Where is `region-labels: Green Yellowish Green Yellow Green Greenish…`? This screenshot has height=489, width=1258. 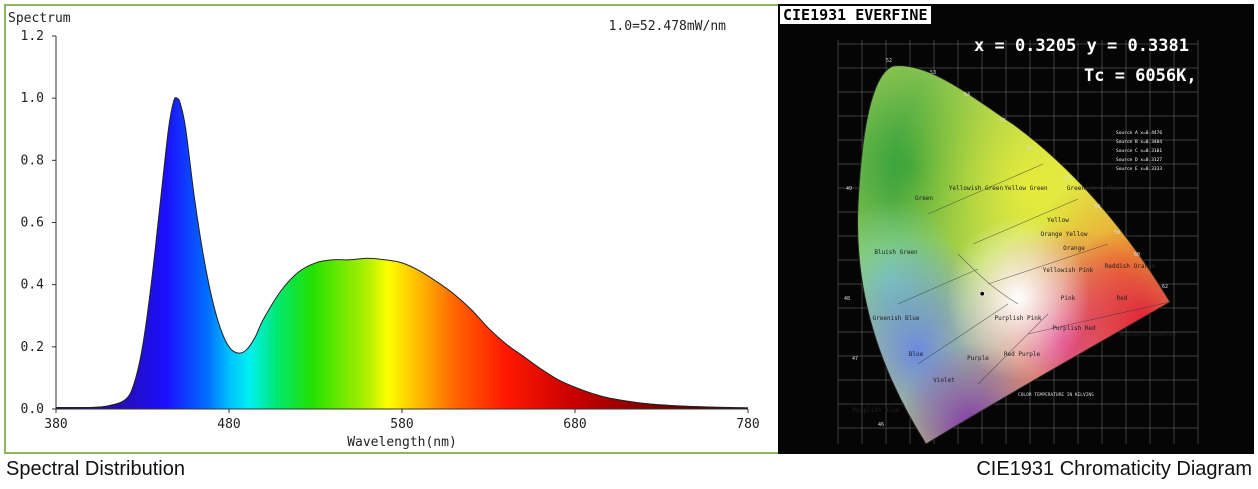
region-labels: Green Yellowish Green Yellow Green Greenish… is located at coordinates (1004, 299).